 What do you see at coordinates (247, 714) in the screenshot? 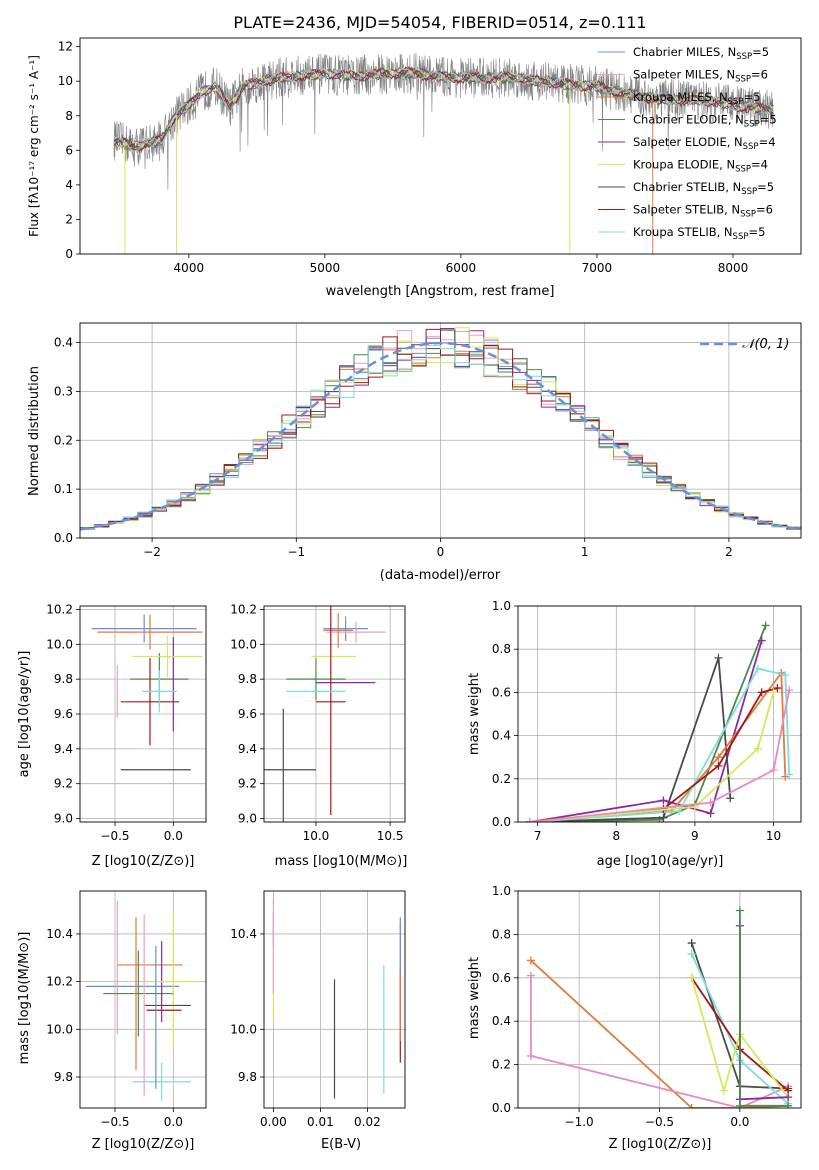
I see `age_vs_mass-ytick-label: 9.6` at bounding box center [247, 714].